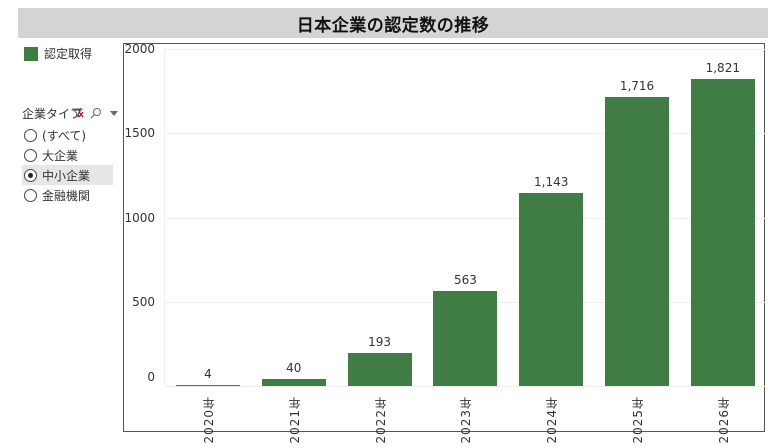 The image size is (774, 448). I want to click on bar-value-label: 1,143, so click(551, 182).